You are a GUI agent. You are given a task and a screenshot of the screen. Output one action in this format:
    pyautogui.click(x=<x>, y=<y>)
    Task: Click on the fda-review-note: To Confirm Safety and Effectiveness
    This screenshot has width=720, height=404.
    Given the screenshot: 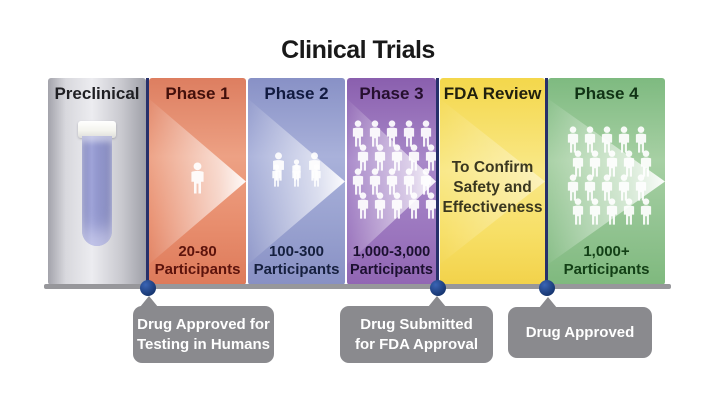 What is the action you would take?
    pyautogui.click(x=492, y=188)
    